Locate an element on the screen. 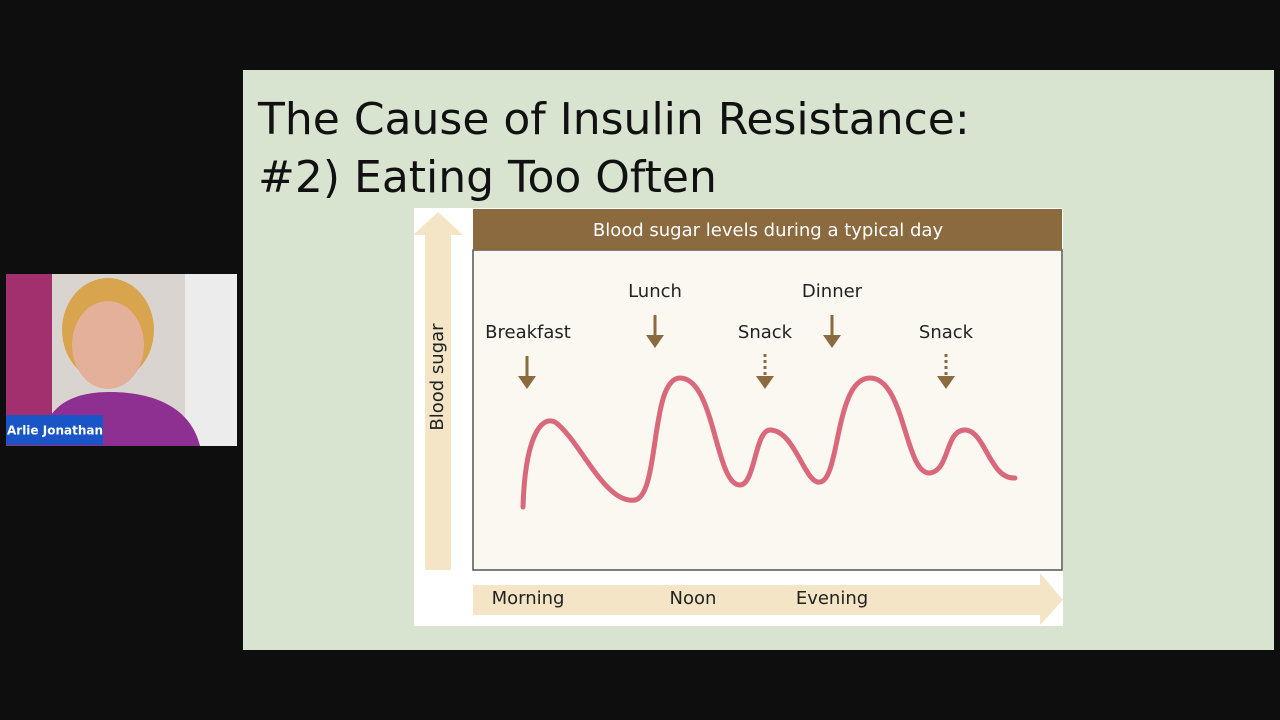 This screenshot has width=1280, height=720. name-tag is located at coordinates (54, 430).